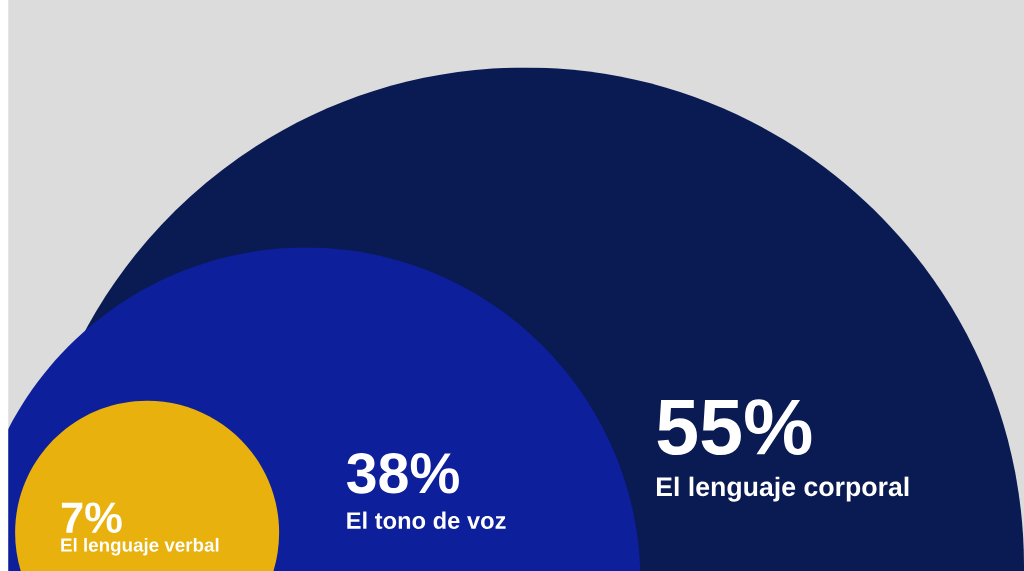  Describe the element at coordinates (140, 546) in the screenshot. I see `category-label: El lenguaje verbal` at that location.